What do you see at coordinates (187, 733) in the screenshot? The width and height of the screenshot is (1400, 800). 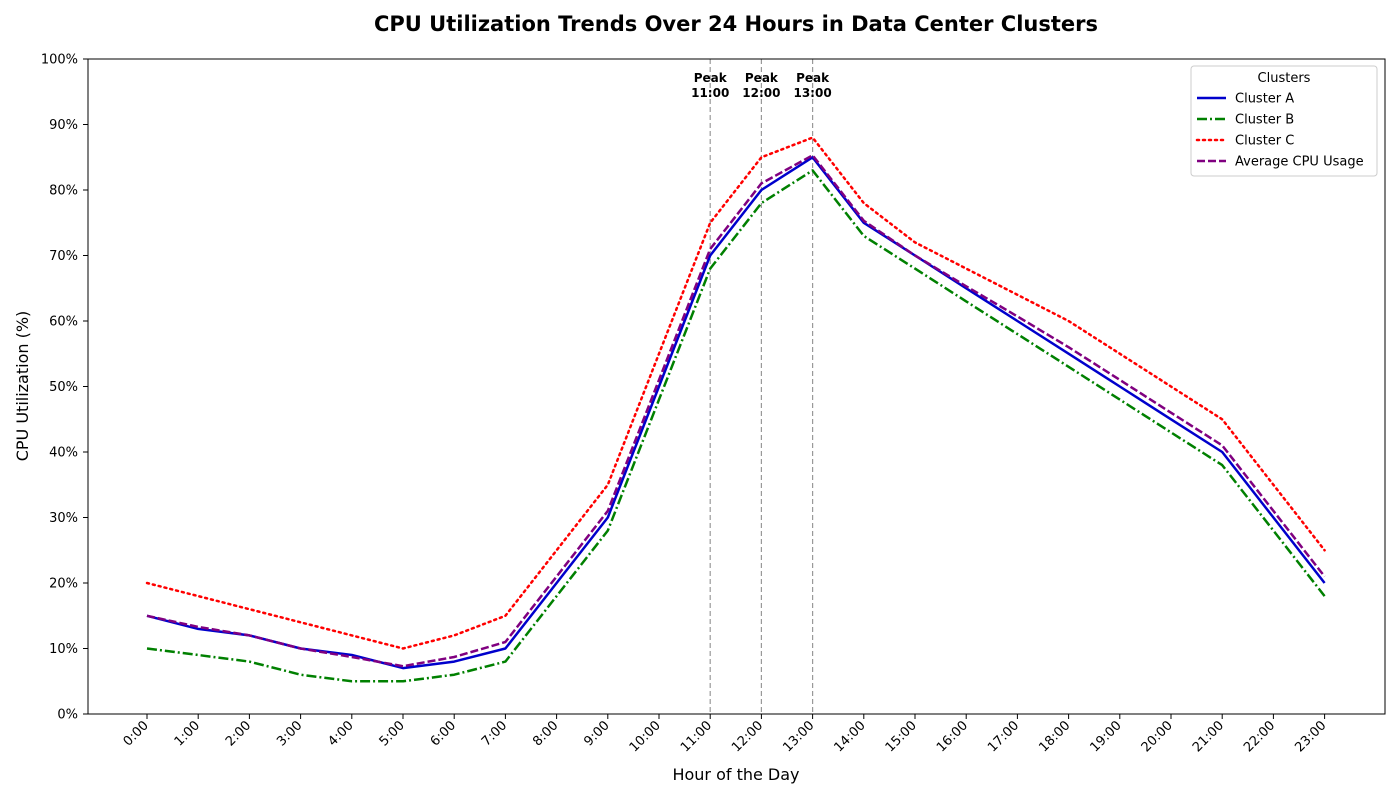 I see `x-tick-label: 1:00` at bounding box center [187, 733].